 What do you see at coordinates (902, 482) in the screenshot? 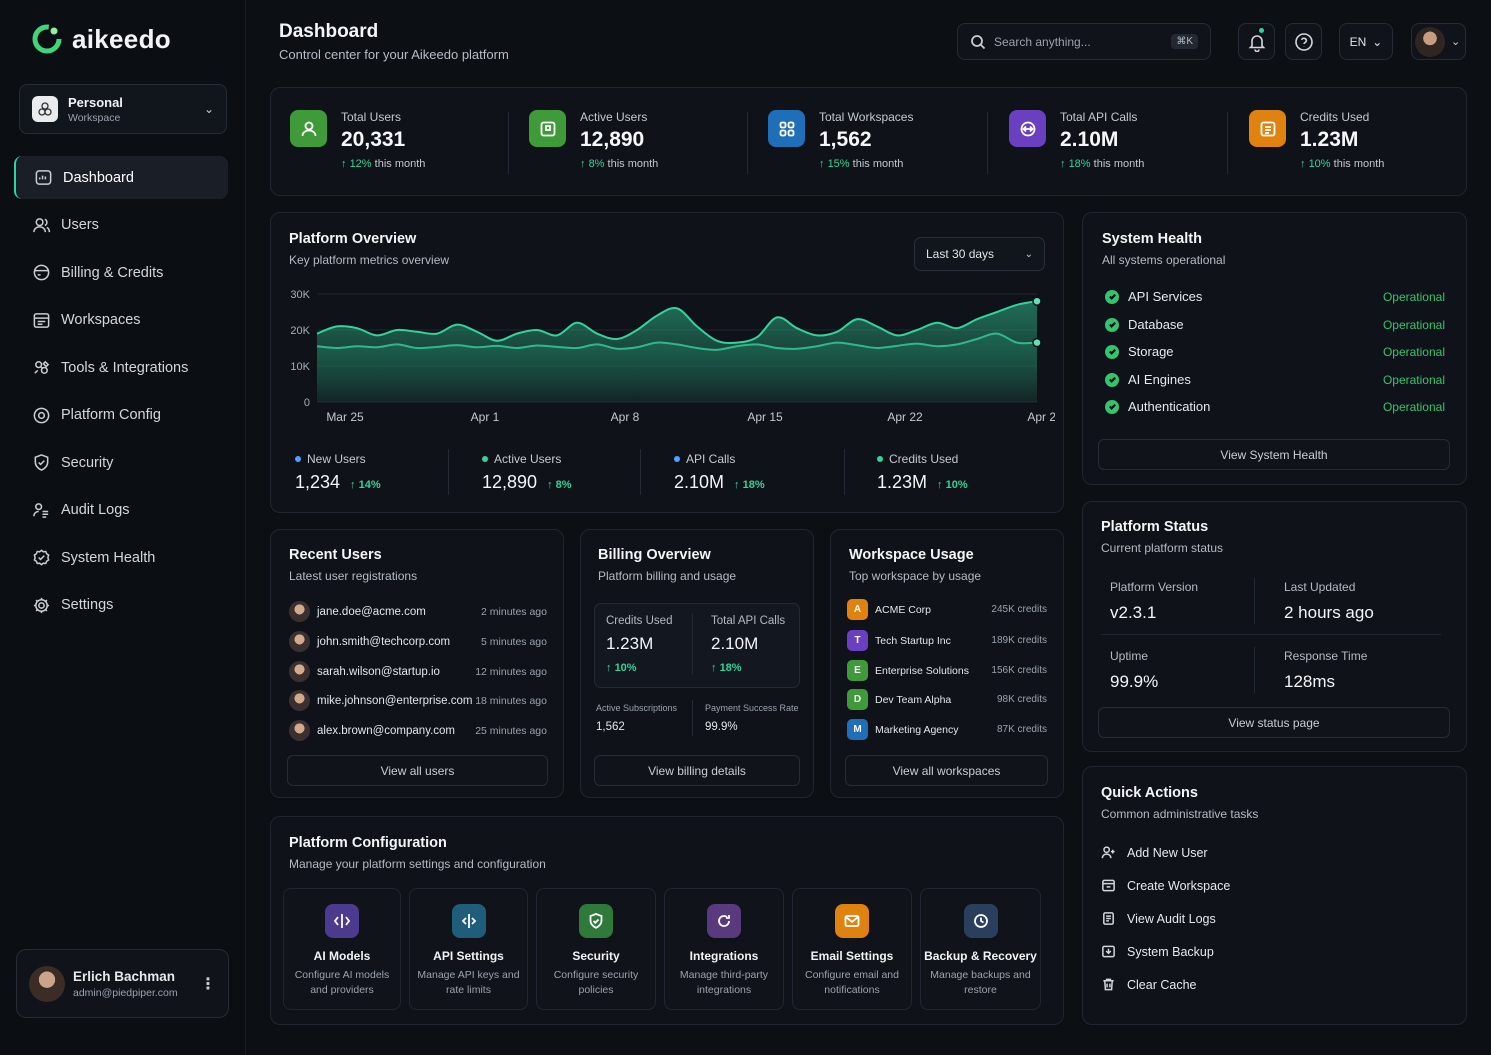
I see `legend-value: 1.23M` at bounding box center [902, 482].